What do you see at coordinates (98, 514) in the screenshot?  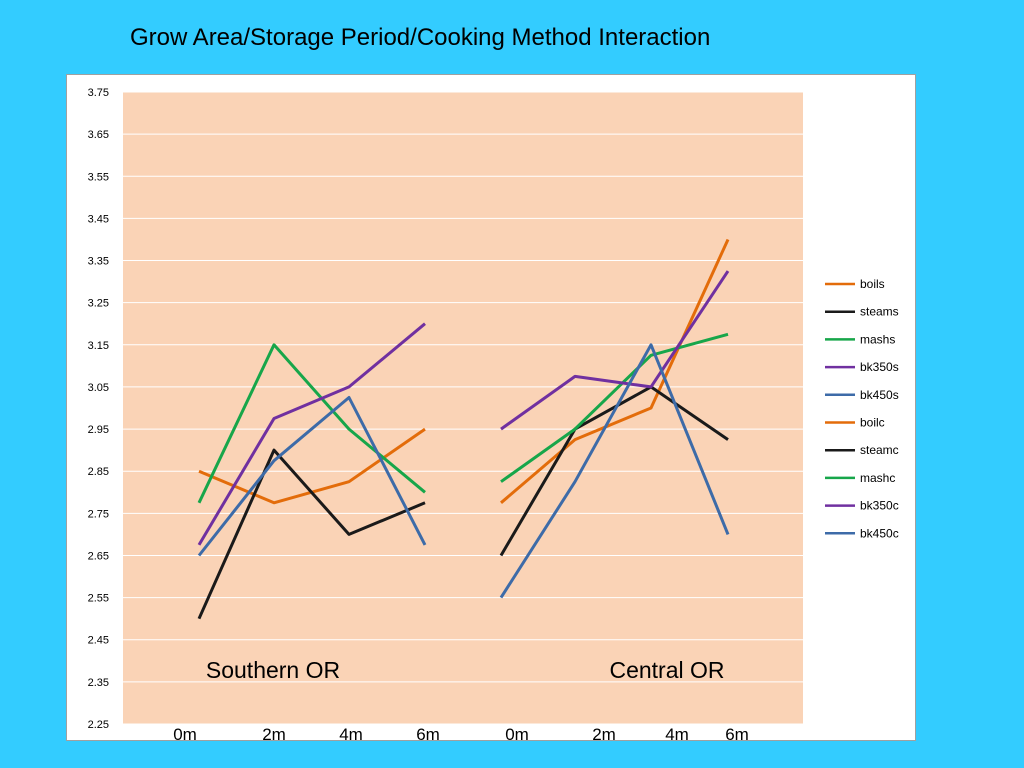 I see `y-tick-label: 2.75` at bounding box center [98, 514].